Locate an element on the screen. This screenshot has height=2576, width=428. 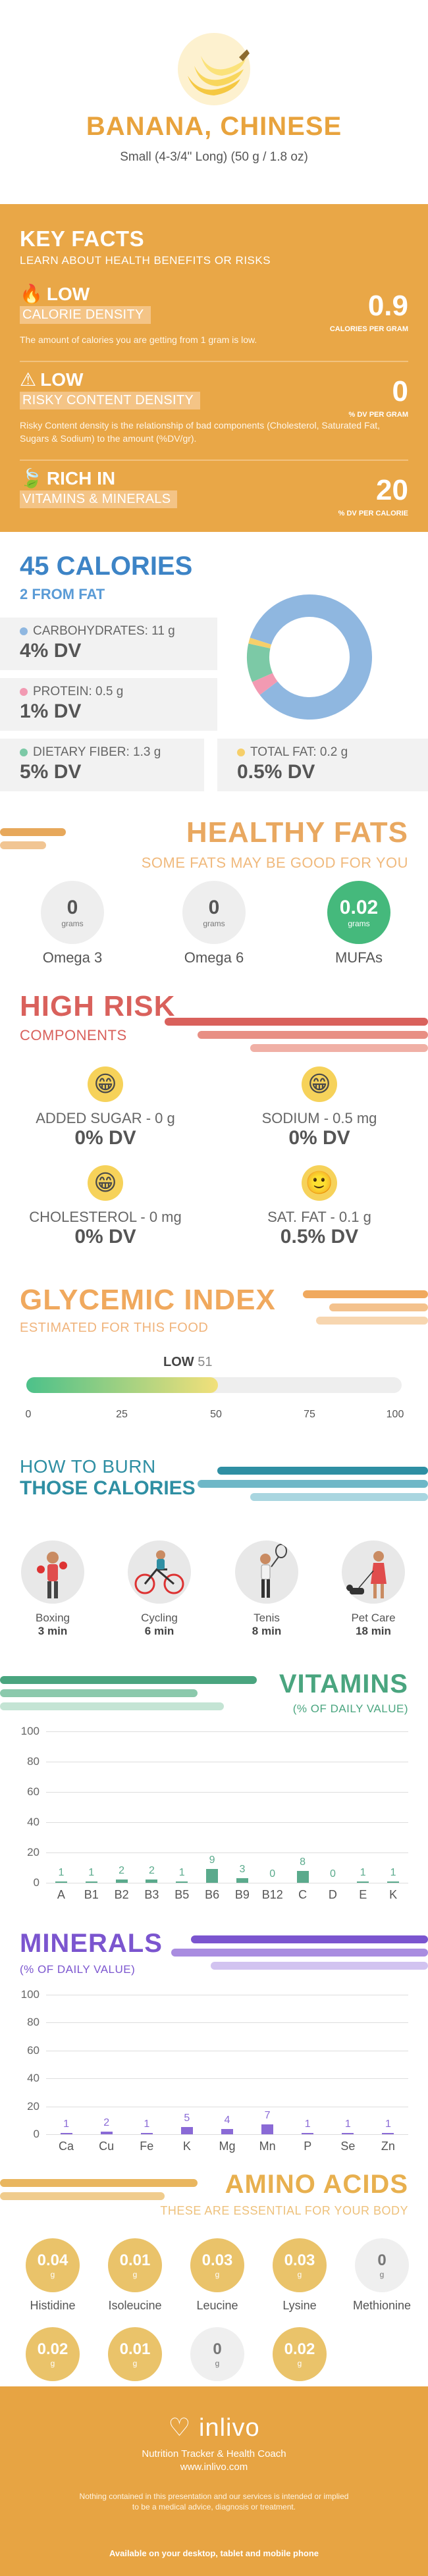
smile-face-icon: 🙂 is located at coordinates (319, 1183).